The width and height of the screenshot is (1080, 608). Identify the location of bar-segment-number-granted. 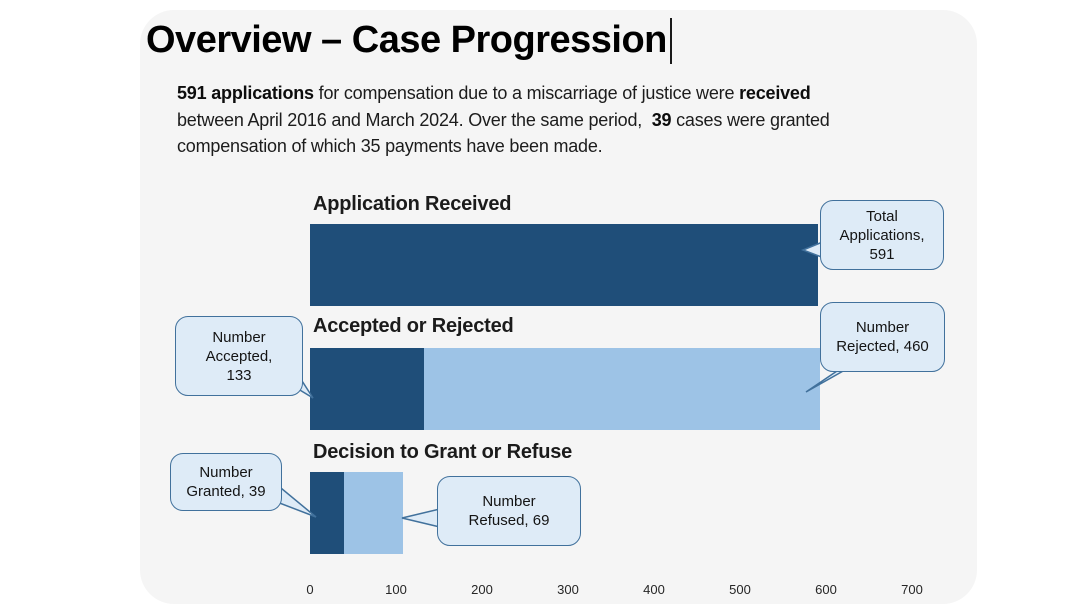
(327, 513).